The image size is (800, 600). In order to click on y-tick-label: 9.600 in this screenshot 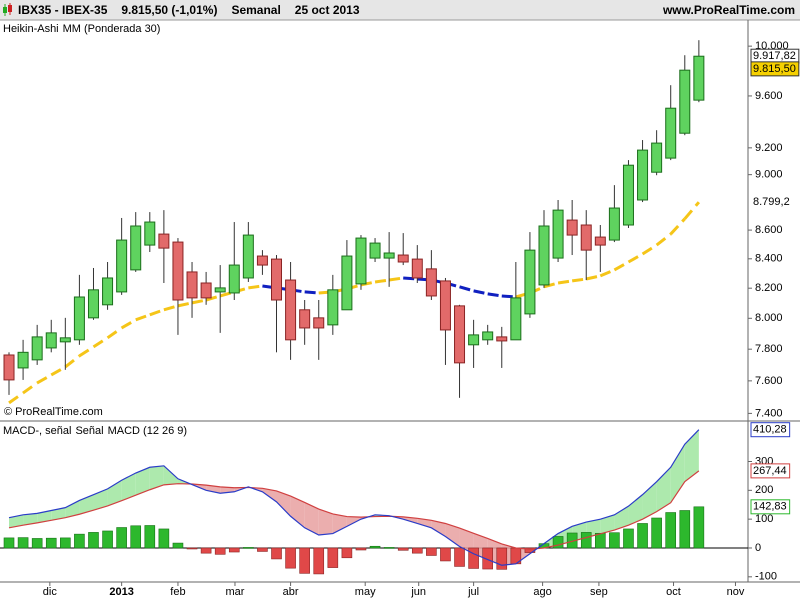, I will do `click(769, 96)`.